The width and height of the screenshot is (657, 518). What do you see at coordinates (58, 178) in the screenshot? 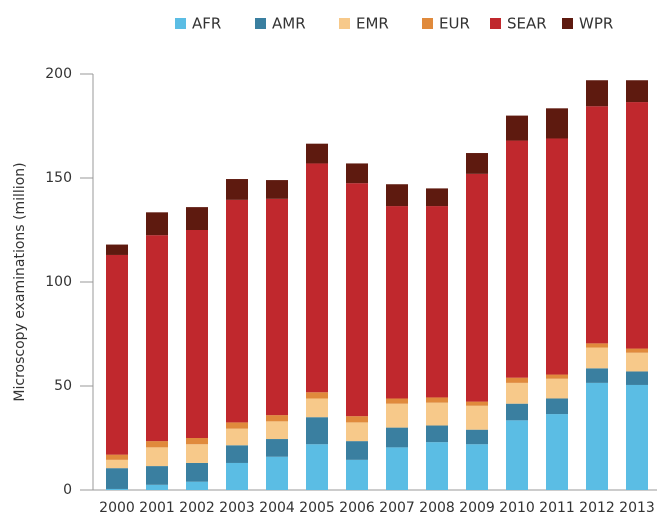
I see `y-tick-label: 150` at bounding box center [58, 178].